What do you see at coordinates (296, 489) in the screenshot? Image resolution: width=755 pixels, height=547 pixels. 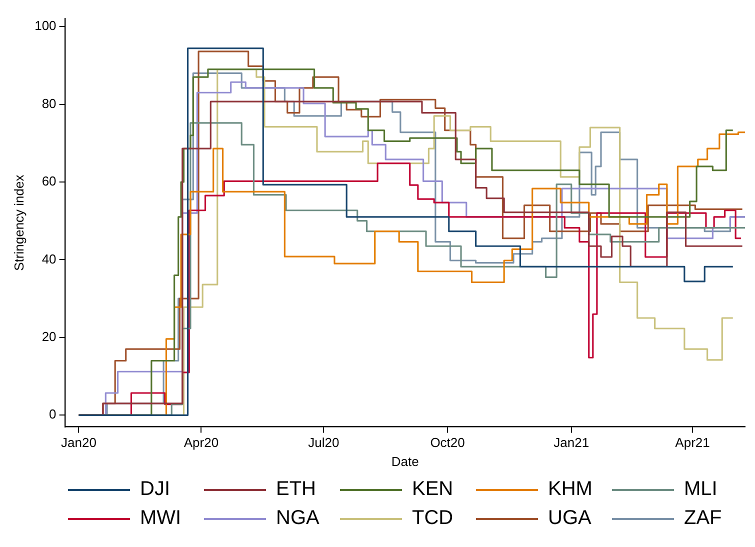 I see `legend-label: ETH` at bounding box center [296, 489].